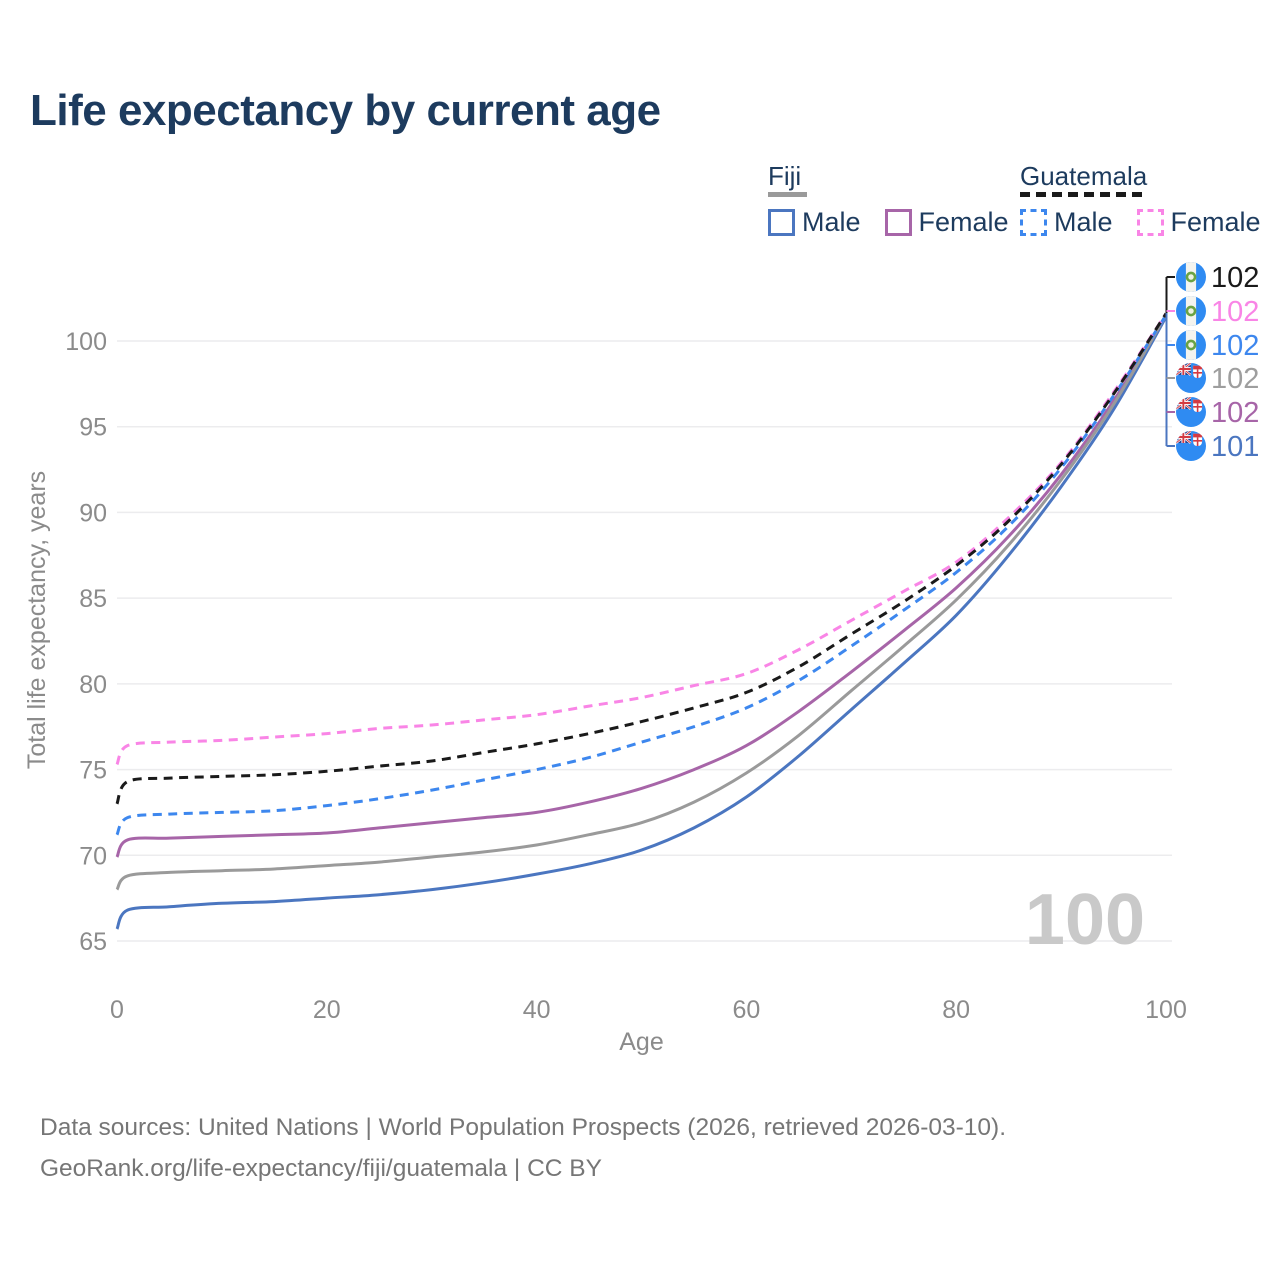 The width and height of the screenshot is (1280, 1280). I want to click on end-value-label-fiji-male: 101, so click(1235, 447).